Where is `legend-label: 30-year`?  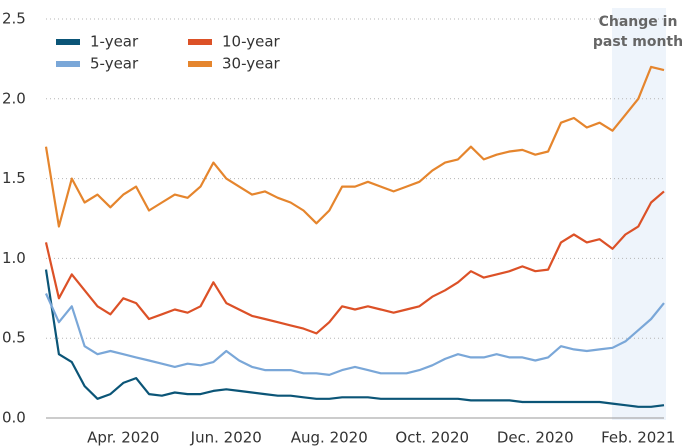 legend-label: 30-year is located at coordinates (251, 64).